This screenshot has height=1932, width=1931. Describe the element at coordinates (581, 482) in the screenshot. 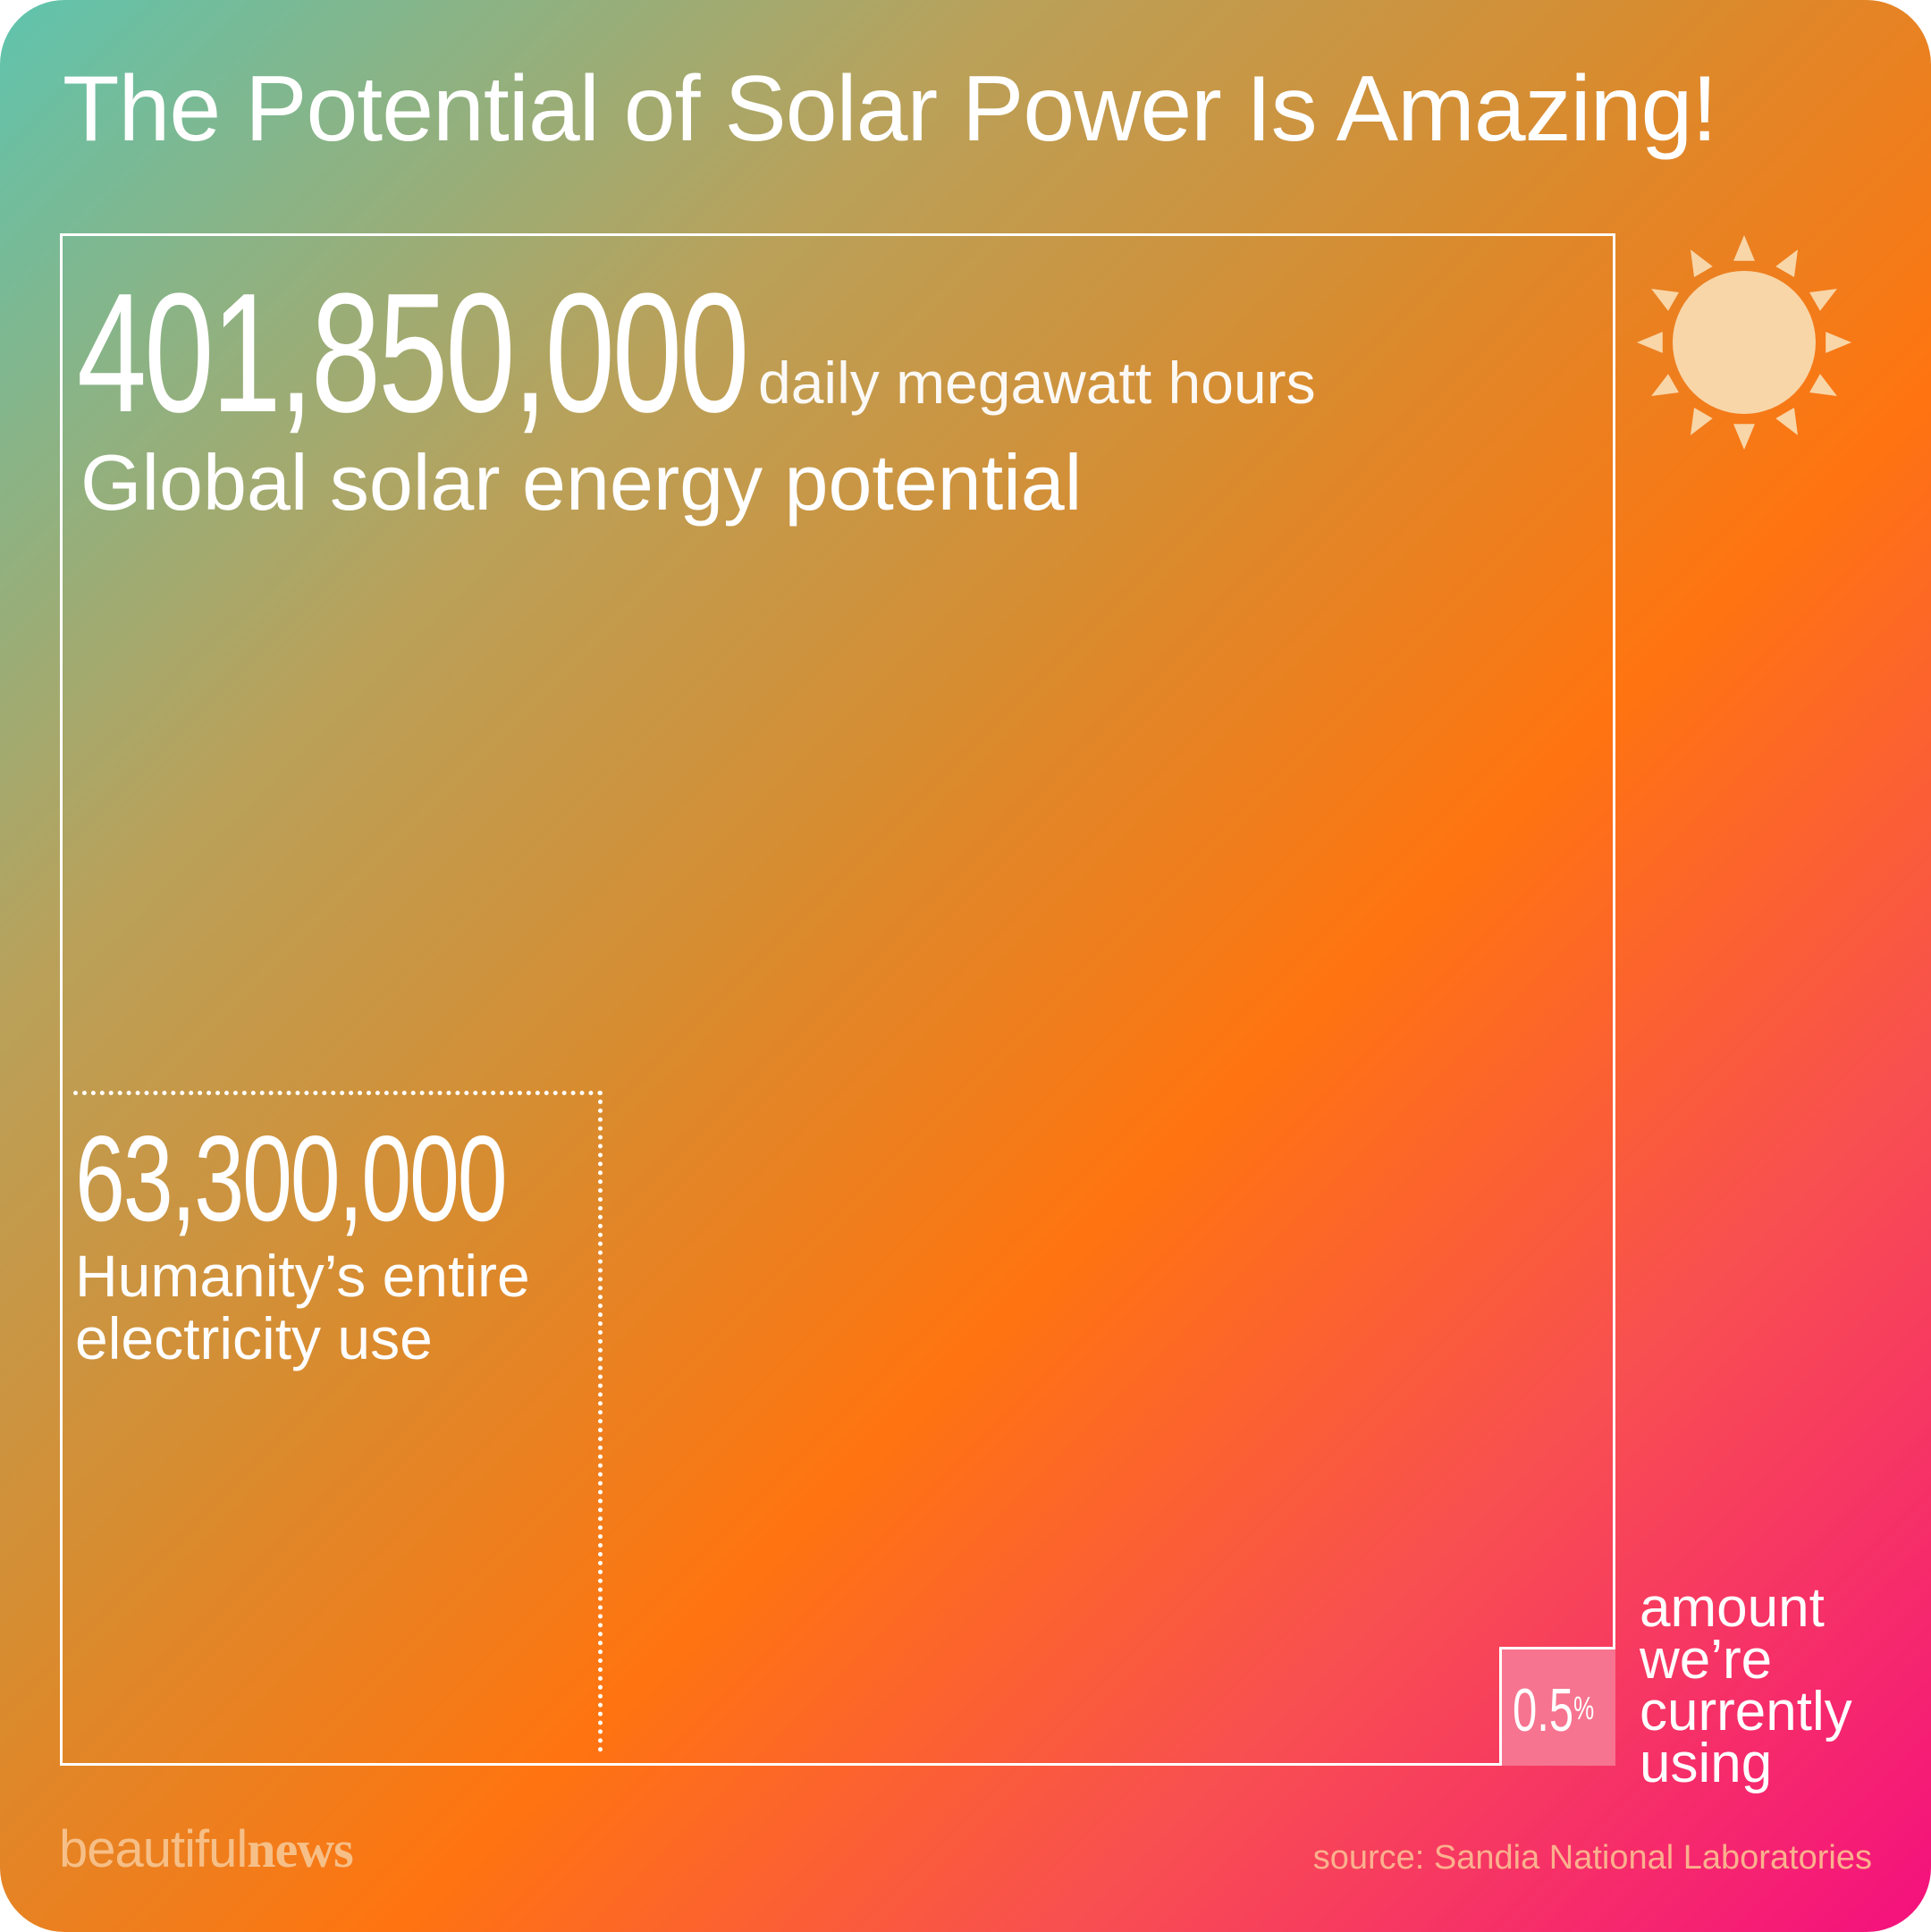

I see `global-potential-label: Global solar energy potential` at that location.